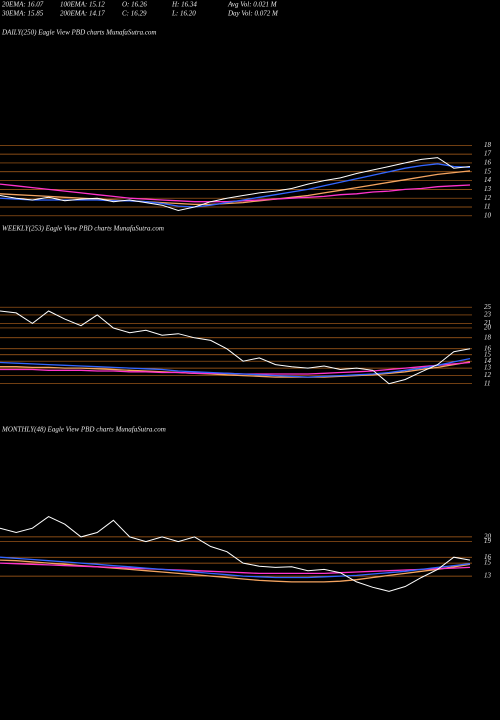  Describe the element at coordinates (134, 14) in the screenshot. I see `header-stat: C: 16.29` at that location.